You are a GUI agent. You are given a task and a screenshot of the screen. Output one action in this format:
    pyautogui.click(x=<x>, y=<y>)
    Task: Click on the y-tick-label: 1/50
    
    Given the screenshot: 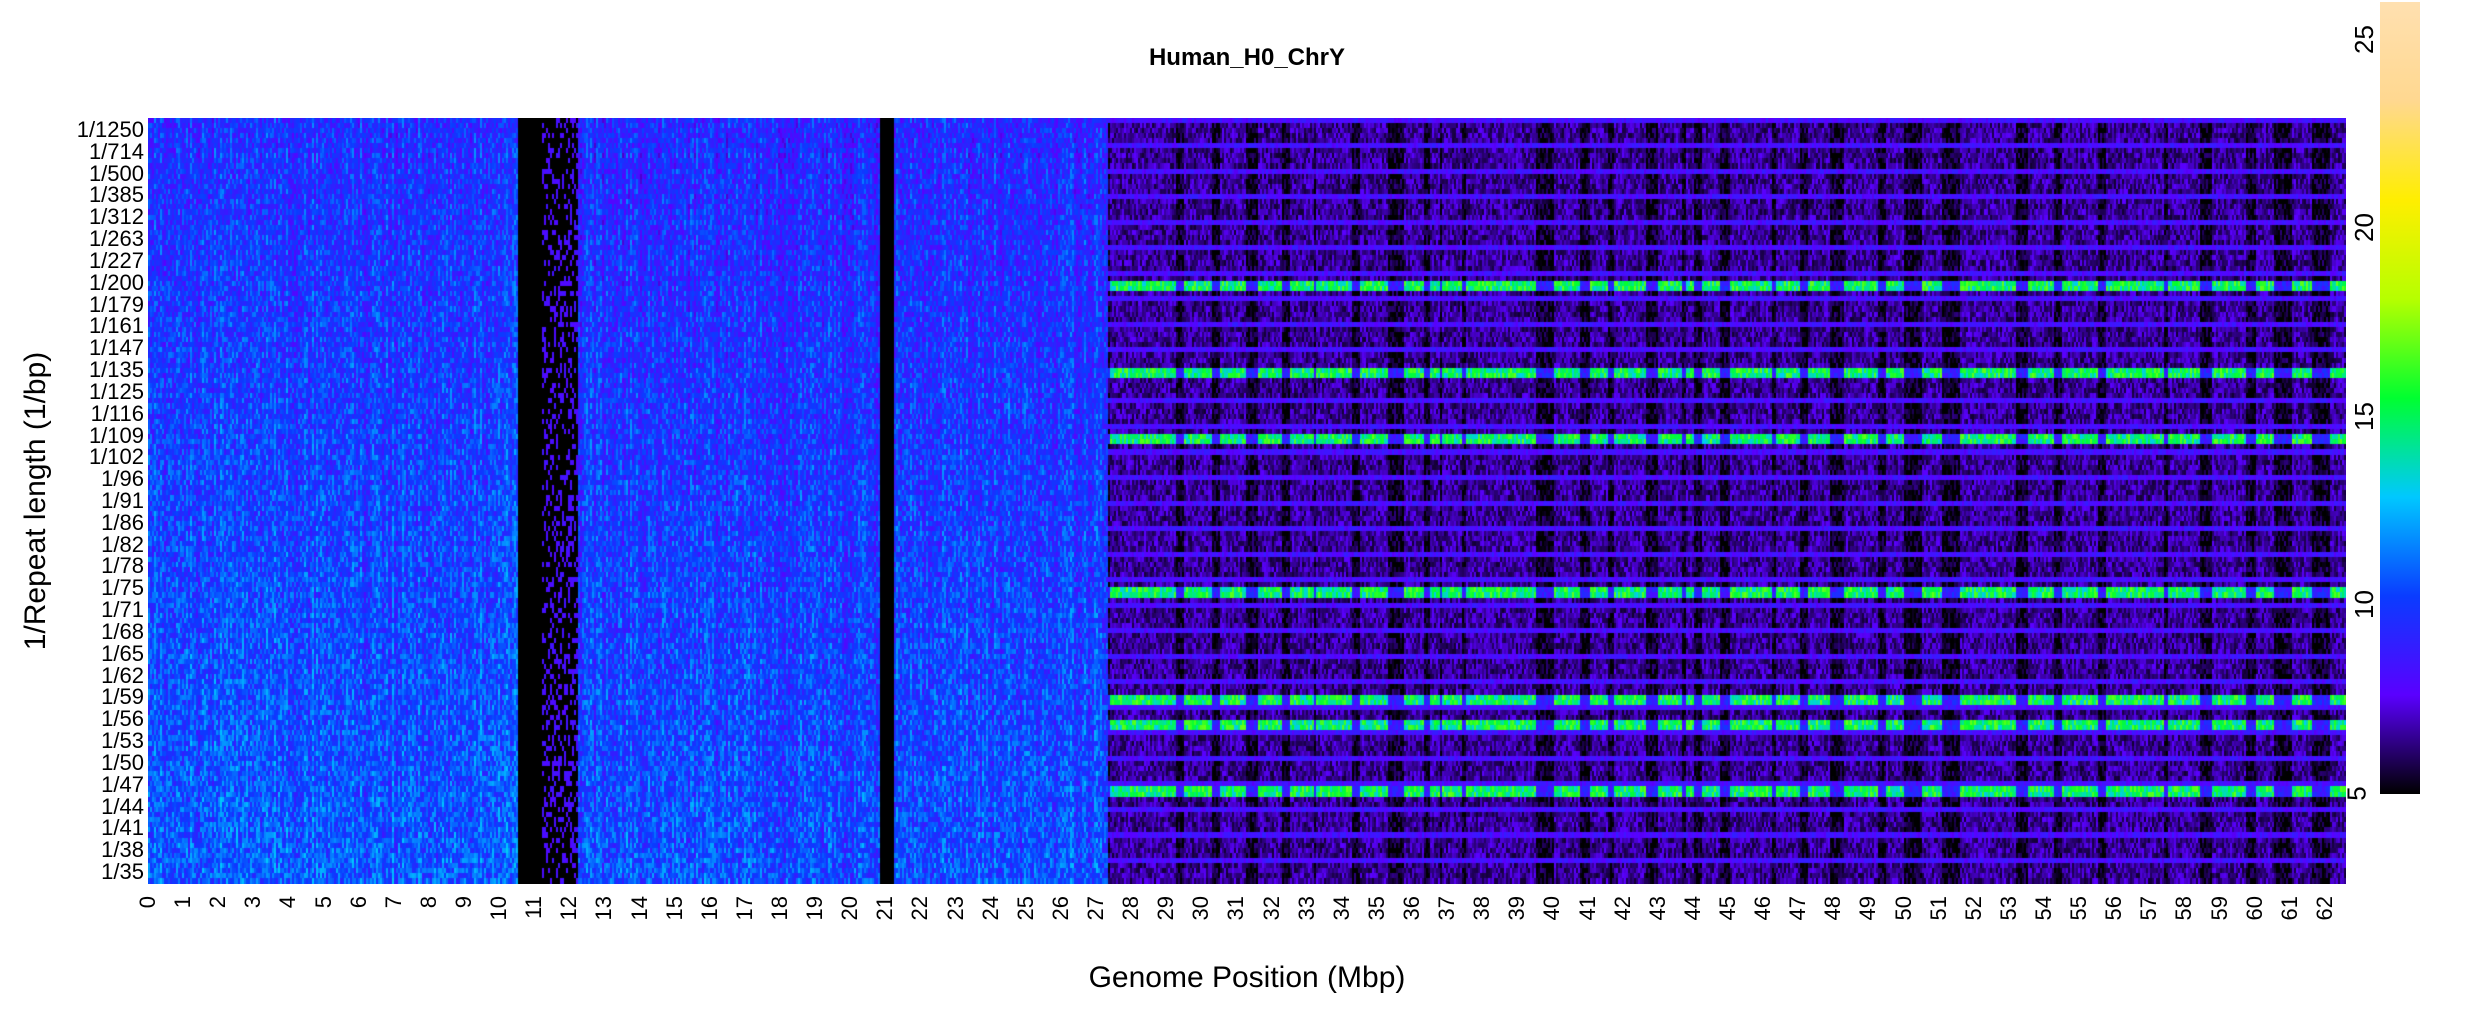 What is the action you would take?
    pyautogui.click(x=122, y=762)
    